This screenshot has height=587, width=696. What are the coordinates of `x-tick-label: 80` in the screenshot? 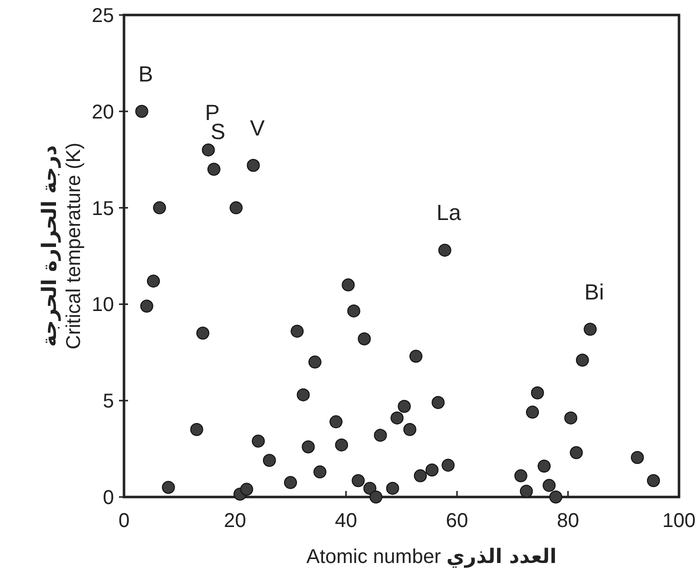 It's located at (568, 521).